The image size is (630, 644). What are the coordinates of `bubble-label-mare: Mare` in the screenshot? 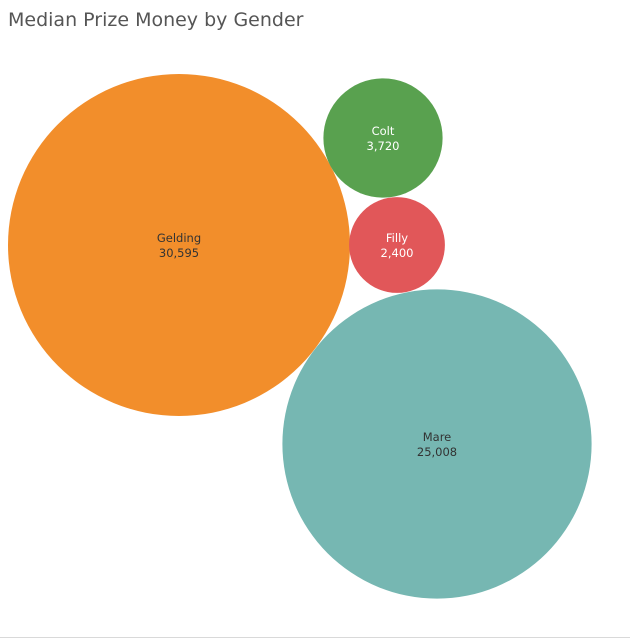 It's located at (437, 437).